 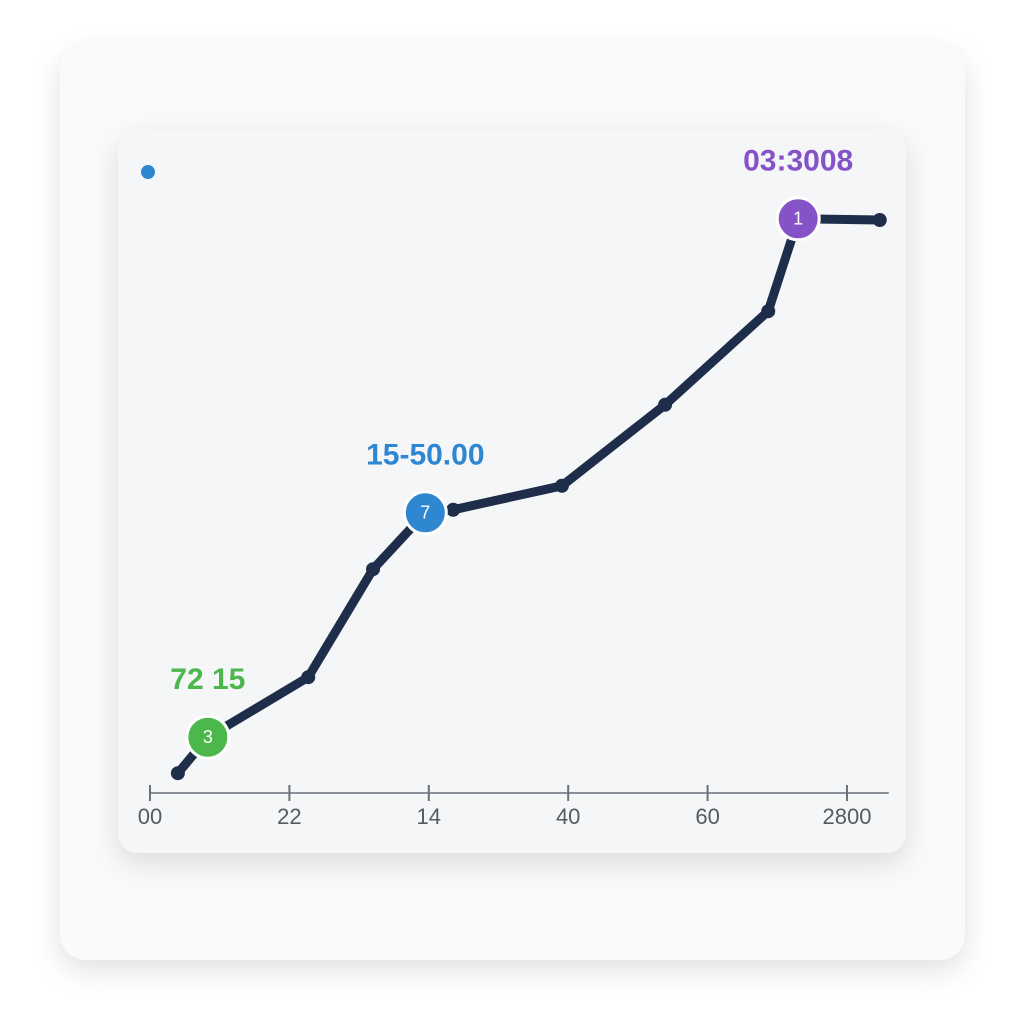 What do you see at coordinates (425, 455) in the screenshot?
I see `annotation-label: 15-50.00` at bounding box center [425, 455].